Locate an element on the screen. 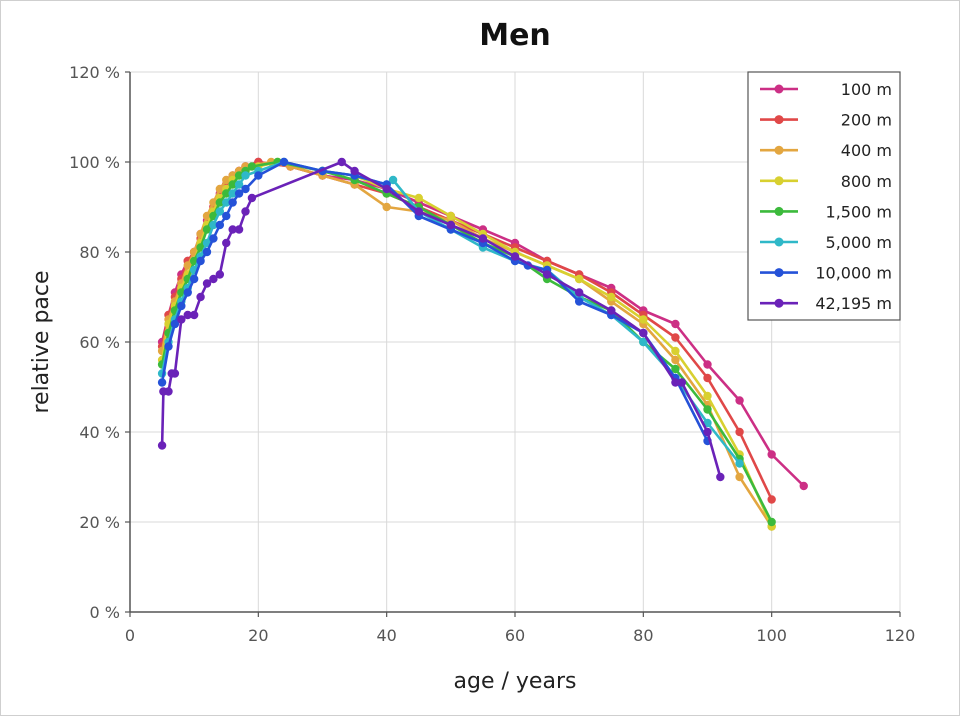 The width and height of the screenshot is (960, 716). legend-label: 100 m is located at coordinates (866, 89).